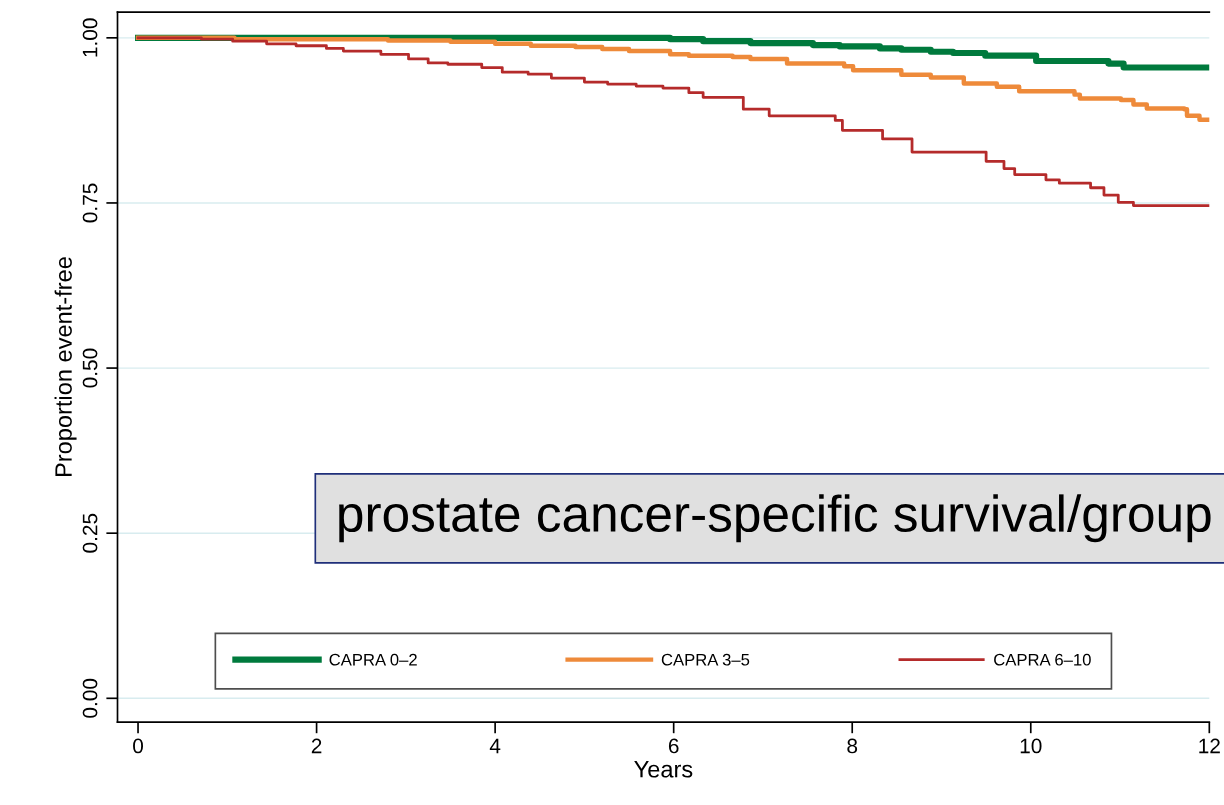 The height and width of the screenshot is (805, 1224). I want to click on x-tick-label: 12, so click(1209, 746).